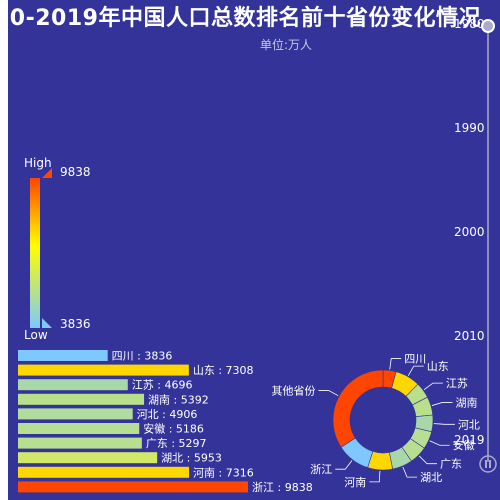 This screenshot has width=500, height=500. What do you see at coordinates (73, 385) in the screenshot?
I see `bar-江苏` at bounding box center [73, 385].